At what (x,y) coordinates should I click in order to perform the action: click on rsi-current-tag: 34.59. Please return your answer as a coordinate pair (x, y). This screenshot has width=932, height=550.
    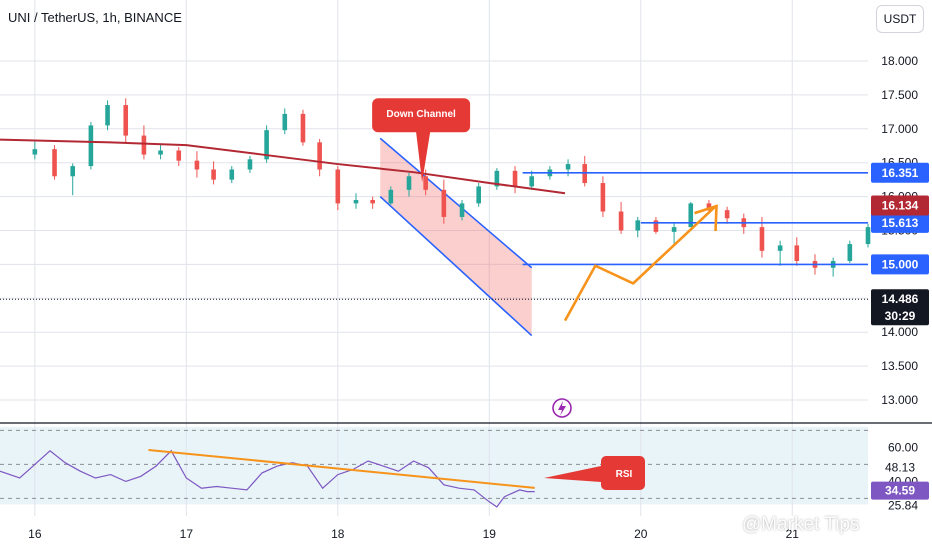
    Looking at the image, I should click on (900, 491).